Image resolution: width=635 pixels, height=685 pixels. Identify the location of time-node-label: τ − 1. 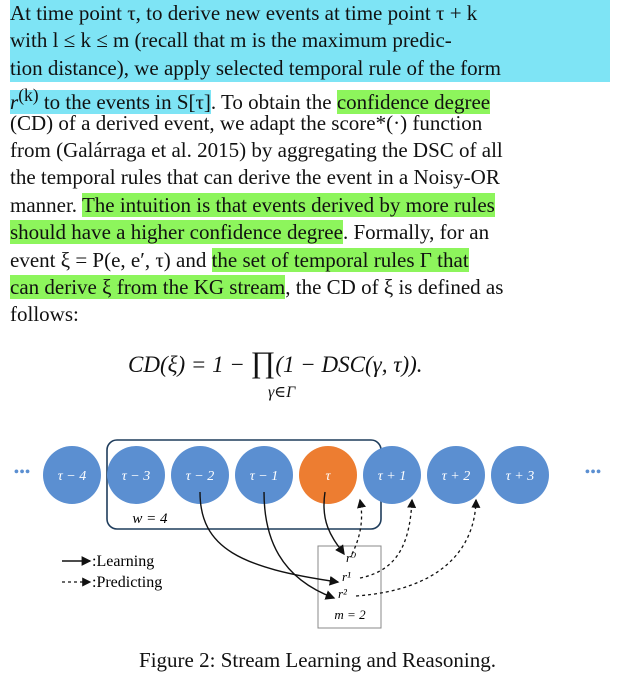
(264, 476).